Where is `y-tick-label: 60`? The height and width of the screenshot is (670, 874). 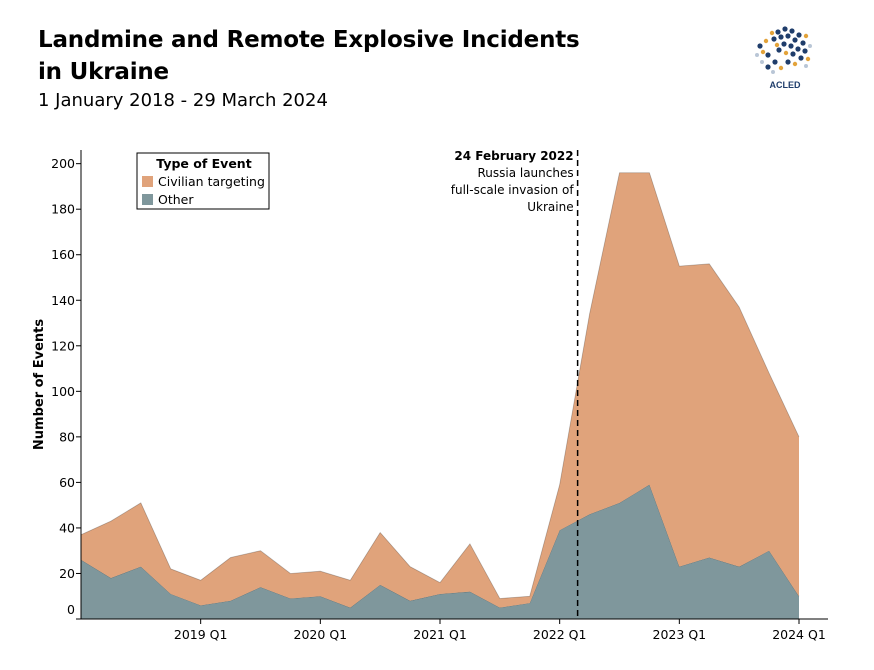 y-tick-label: 60 is located at coordinates (67, 482).